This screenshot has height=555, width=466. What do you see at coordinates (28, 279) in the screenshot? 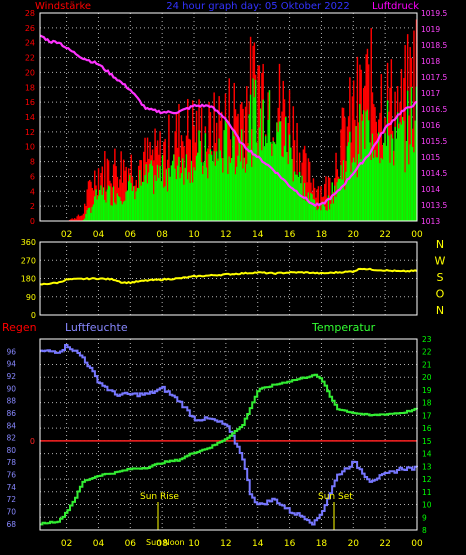
I see `direction-y-ticks: 0 90 180 270 360` at bounding box center [28, 279].